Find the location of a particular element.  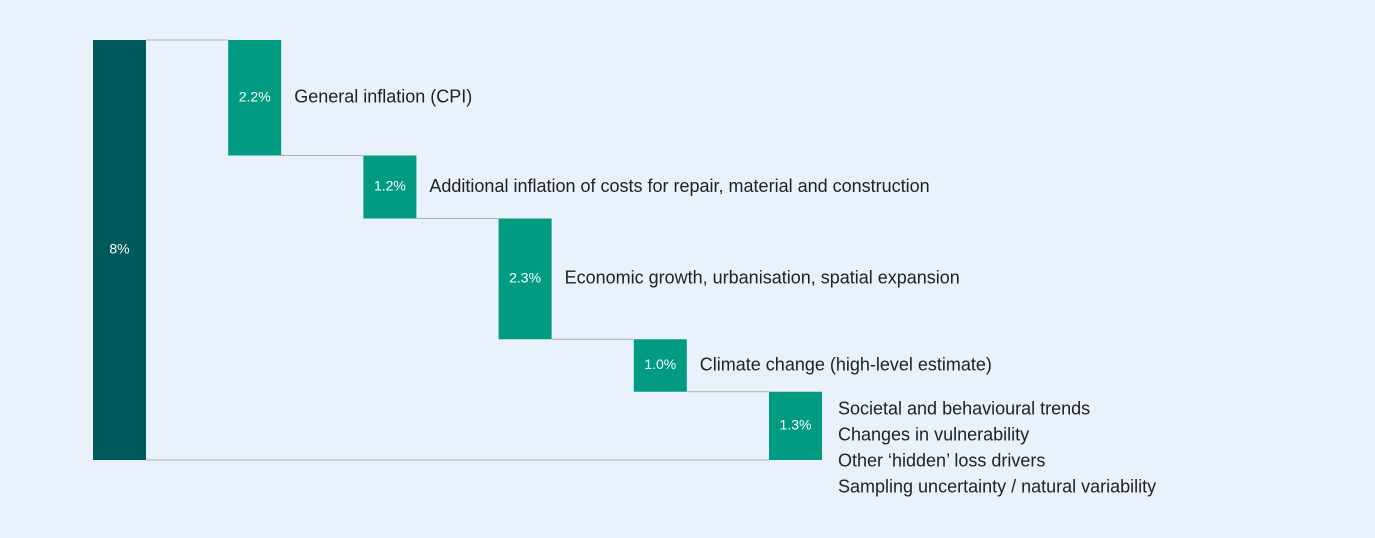

category-label: General inflation (CPI) is located at coordinates (383, 97).